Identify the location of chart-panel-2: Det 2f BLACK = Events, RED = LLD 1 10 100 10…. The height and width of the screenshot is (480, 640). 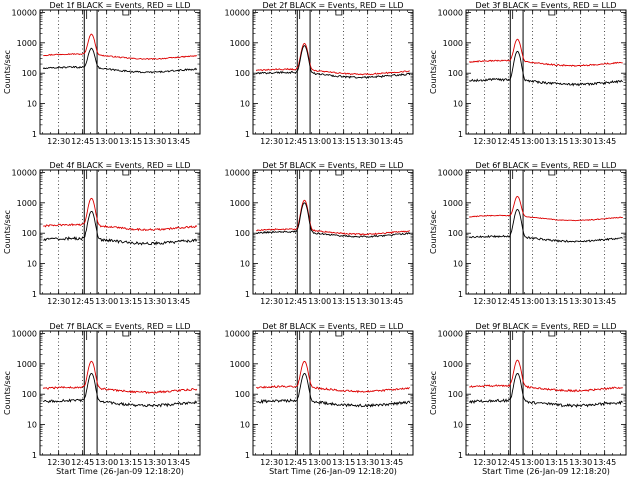
(319, 73).